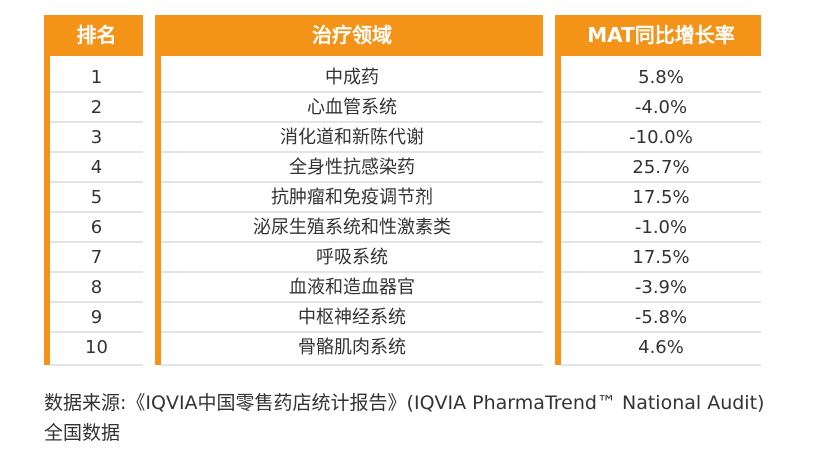 The height and width of the screenshot is (461, 822). I want to click on cell-text: 4.6%, so click(661, 347).